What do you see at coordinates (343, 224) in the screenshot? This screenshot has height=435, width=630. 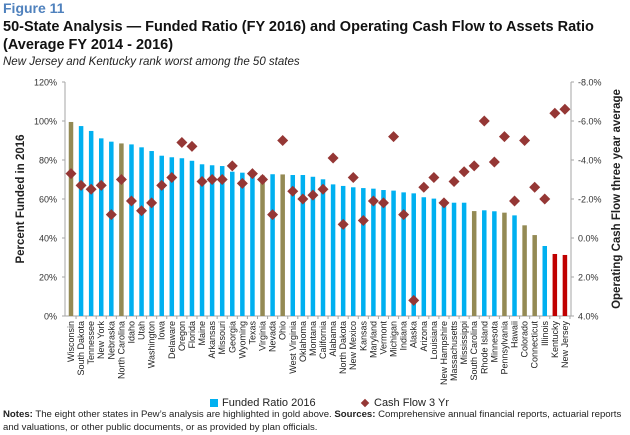 I see `diamond-north-dakota` at bounding box center [343, 224].